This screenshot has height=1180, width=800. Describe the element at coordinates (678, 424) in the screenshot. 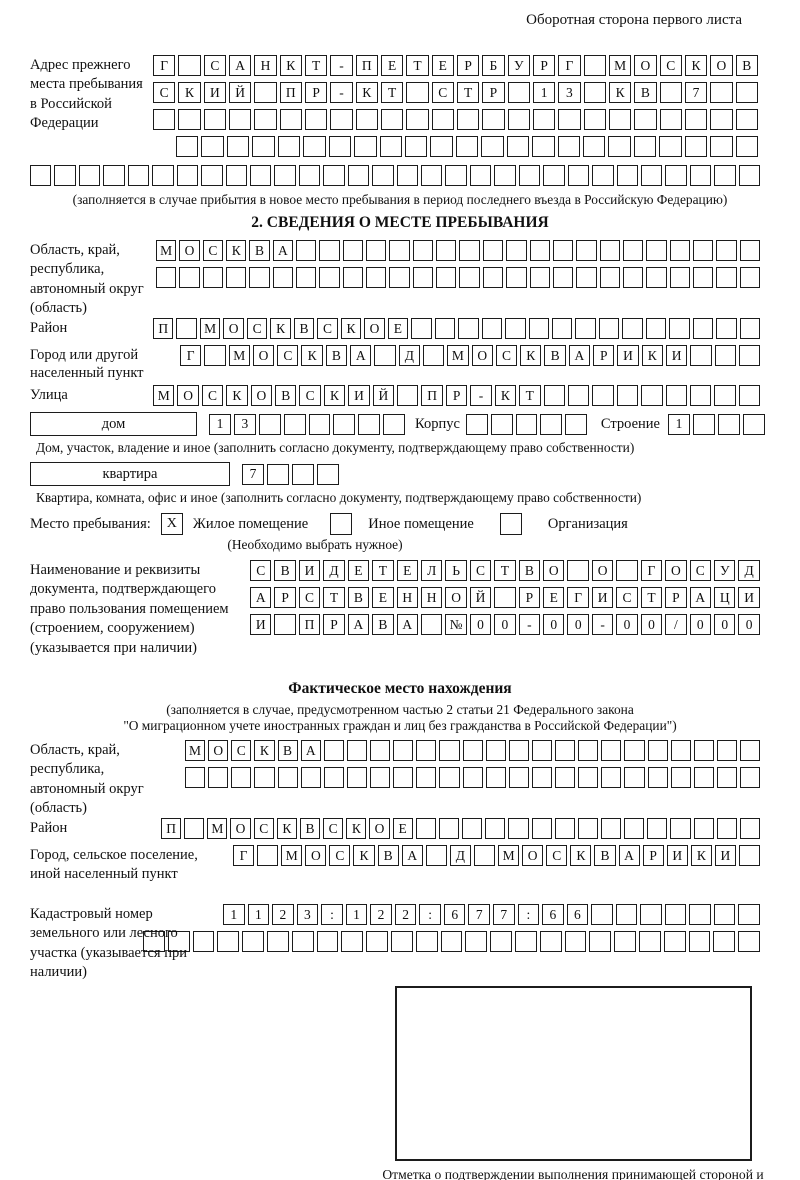

I see `char-cell: 1` at that location.